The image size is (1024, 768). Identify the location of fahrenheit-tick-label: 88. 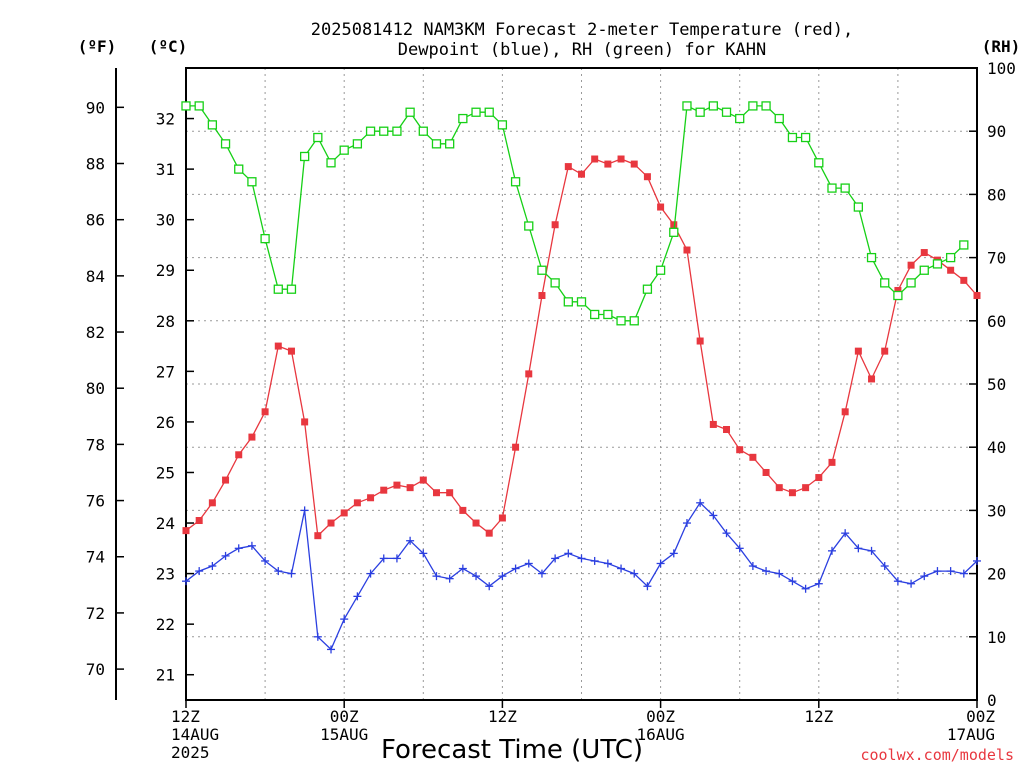
(95, 164).